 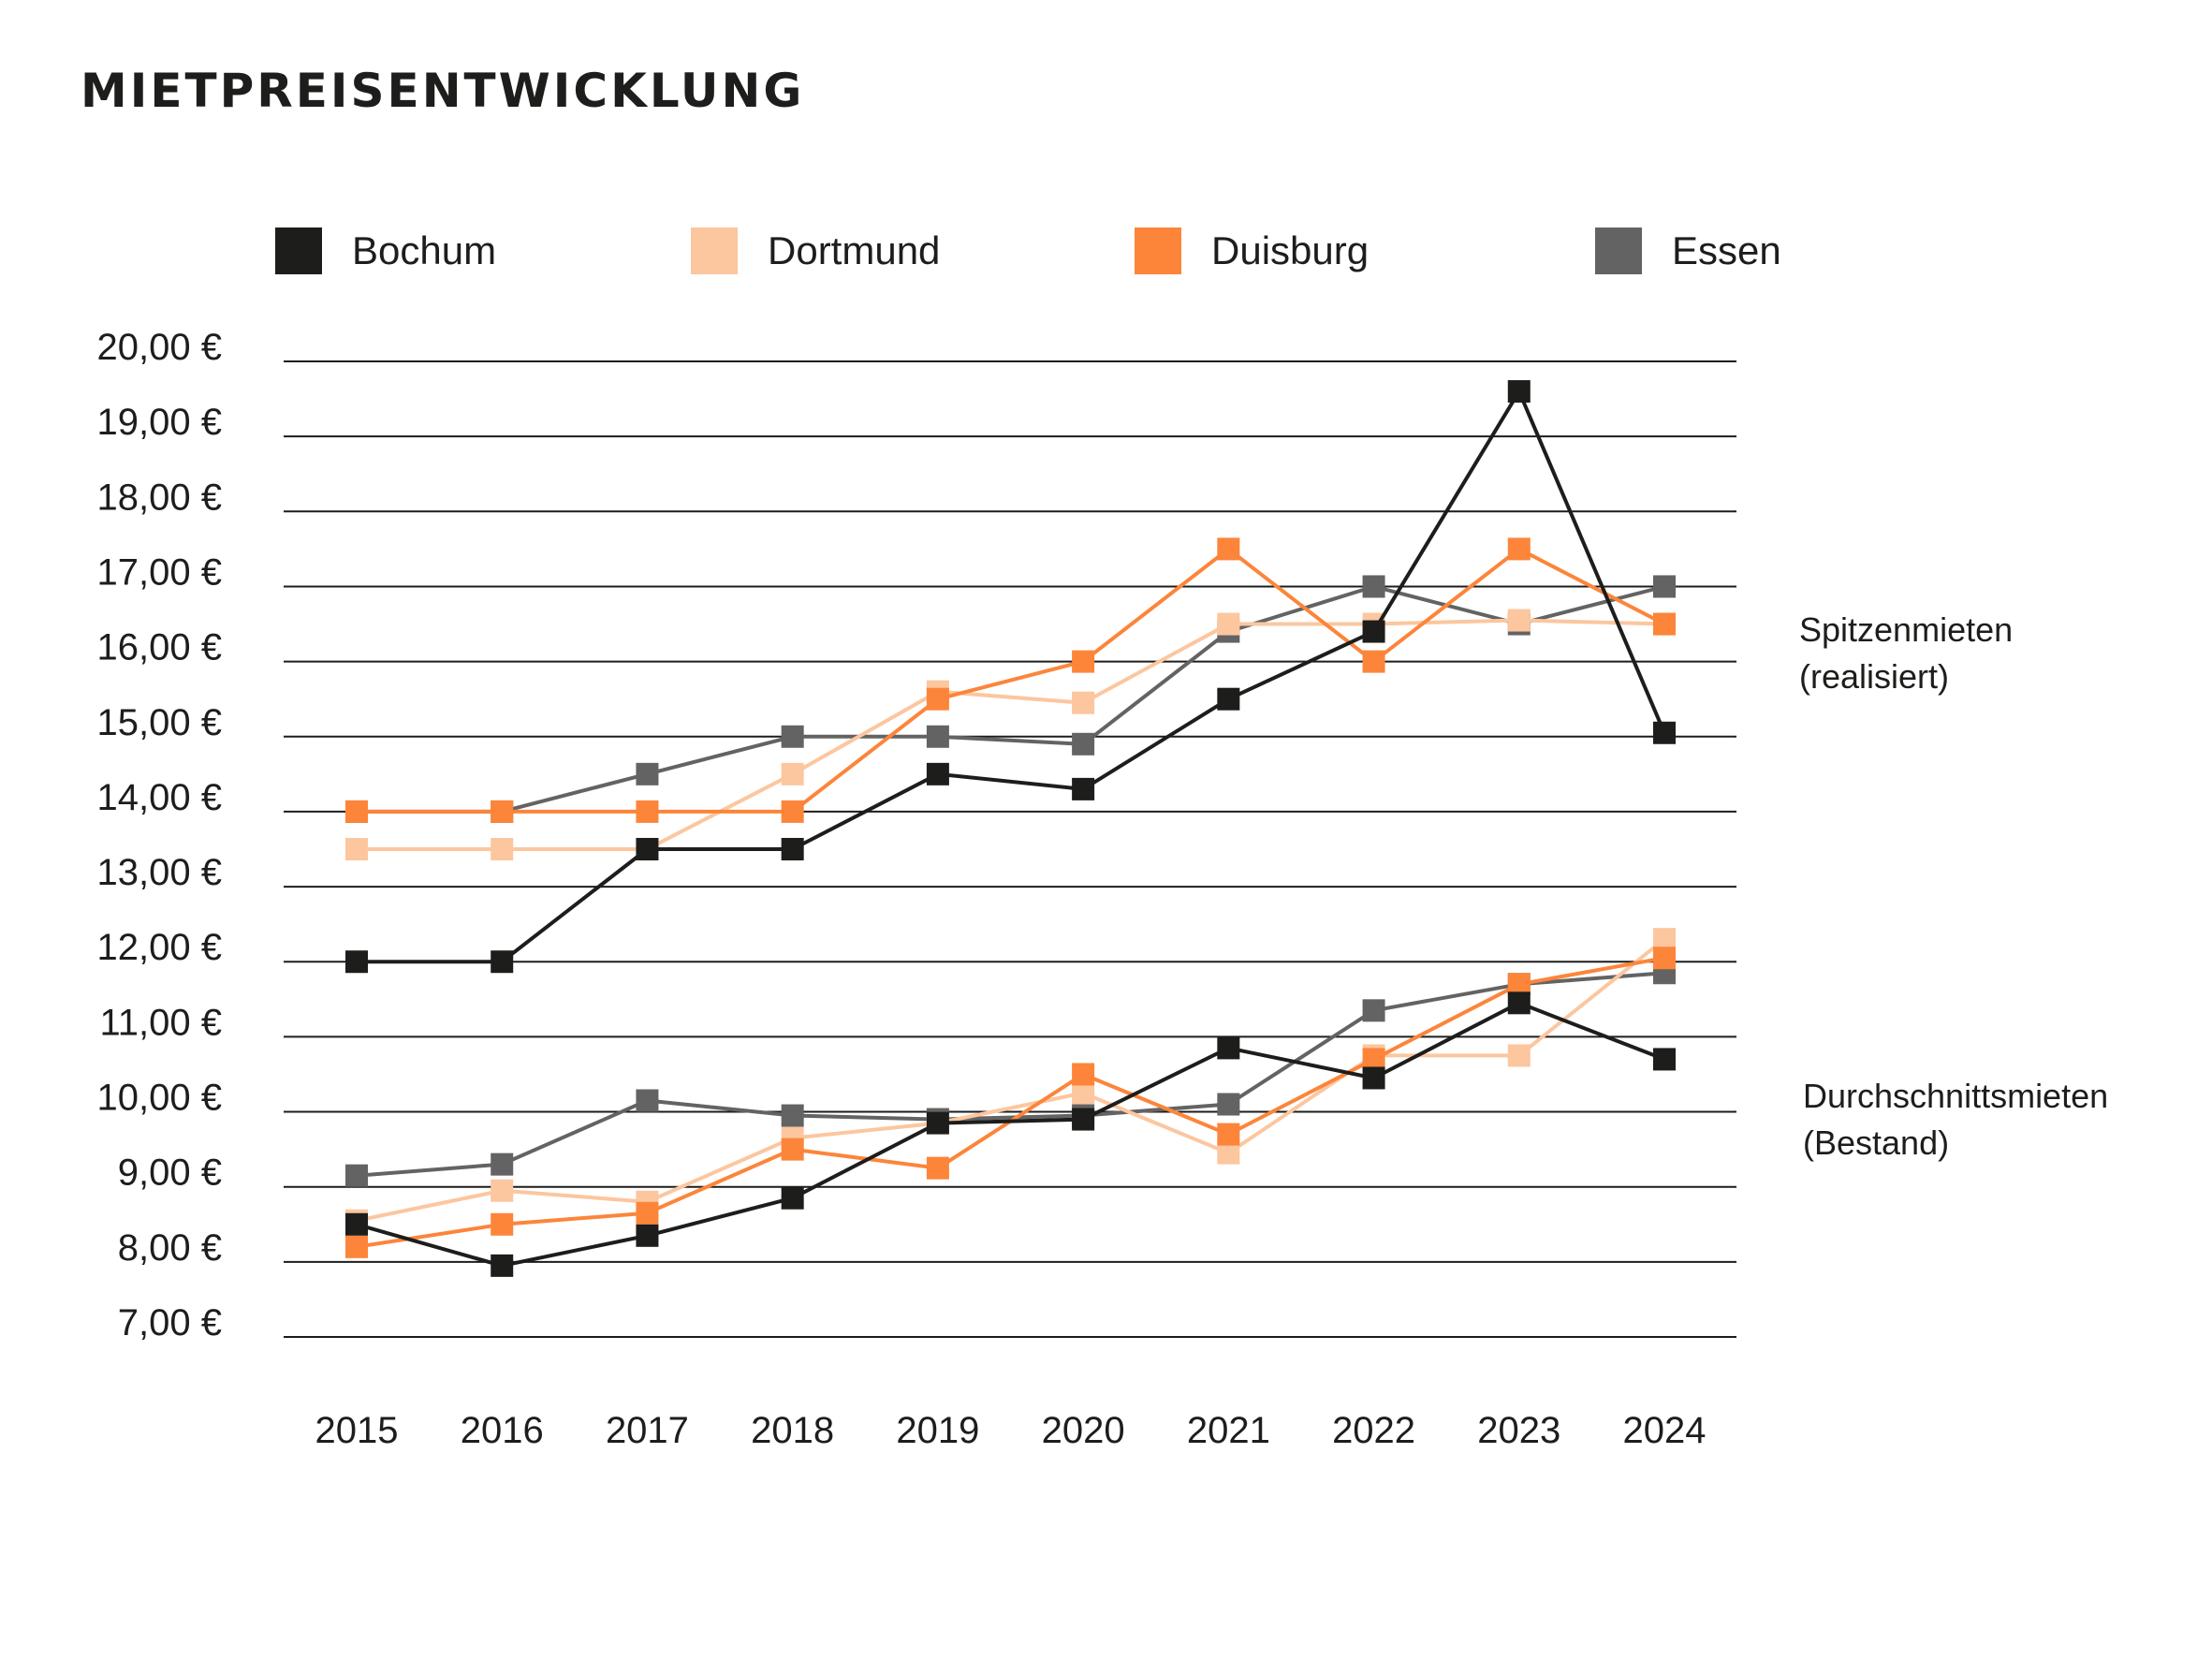 What do you see at coordinates (1906, 653) in the screenshot?
I see `group-label-spitzenmieten: Spitzenmieten (realisiert)` at bounding box center [1906, 653].